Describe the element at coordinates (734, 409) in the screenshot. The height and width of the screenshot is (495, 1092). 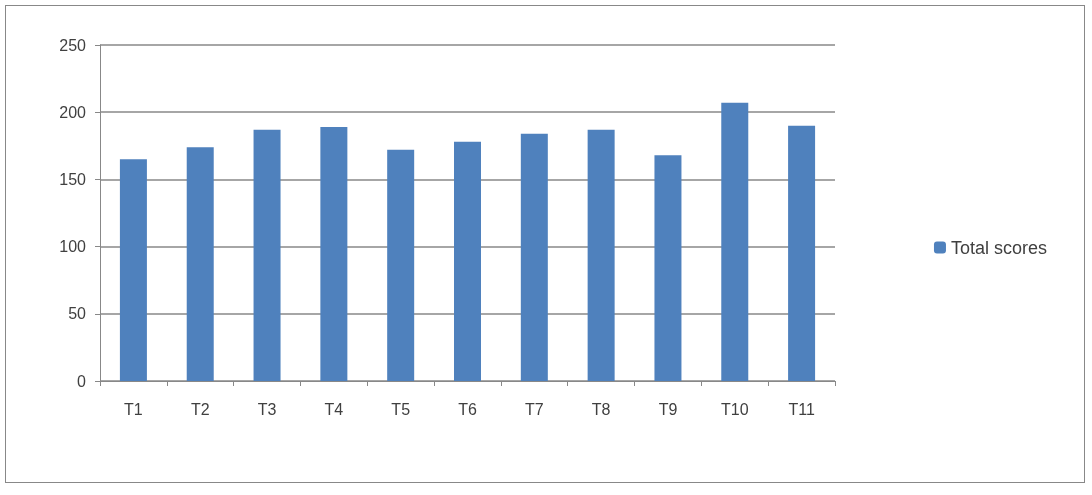
I see `x-tick-label: T10` at that location.